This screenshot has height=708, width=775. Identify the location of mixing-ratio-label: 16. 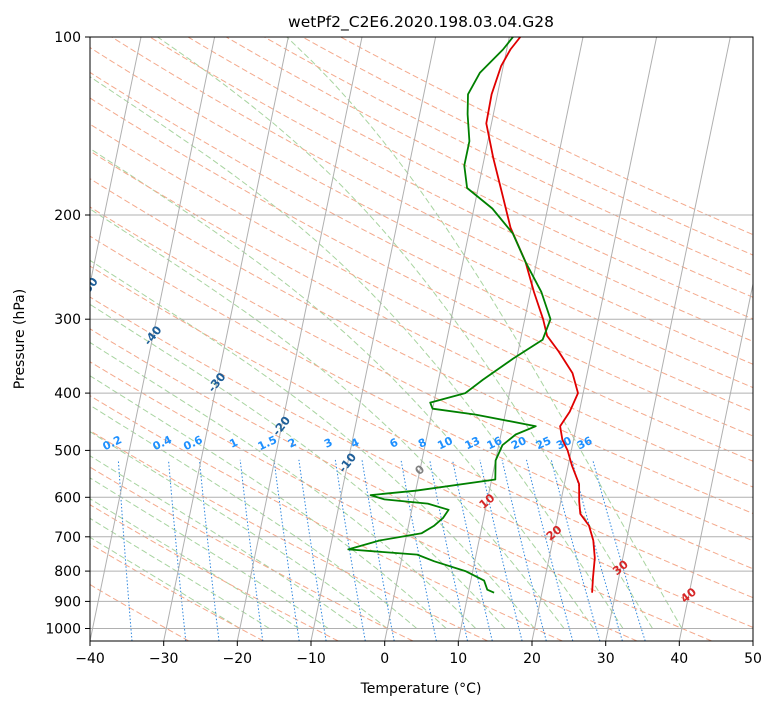
(495, 443).